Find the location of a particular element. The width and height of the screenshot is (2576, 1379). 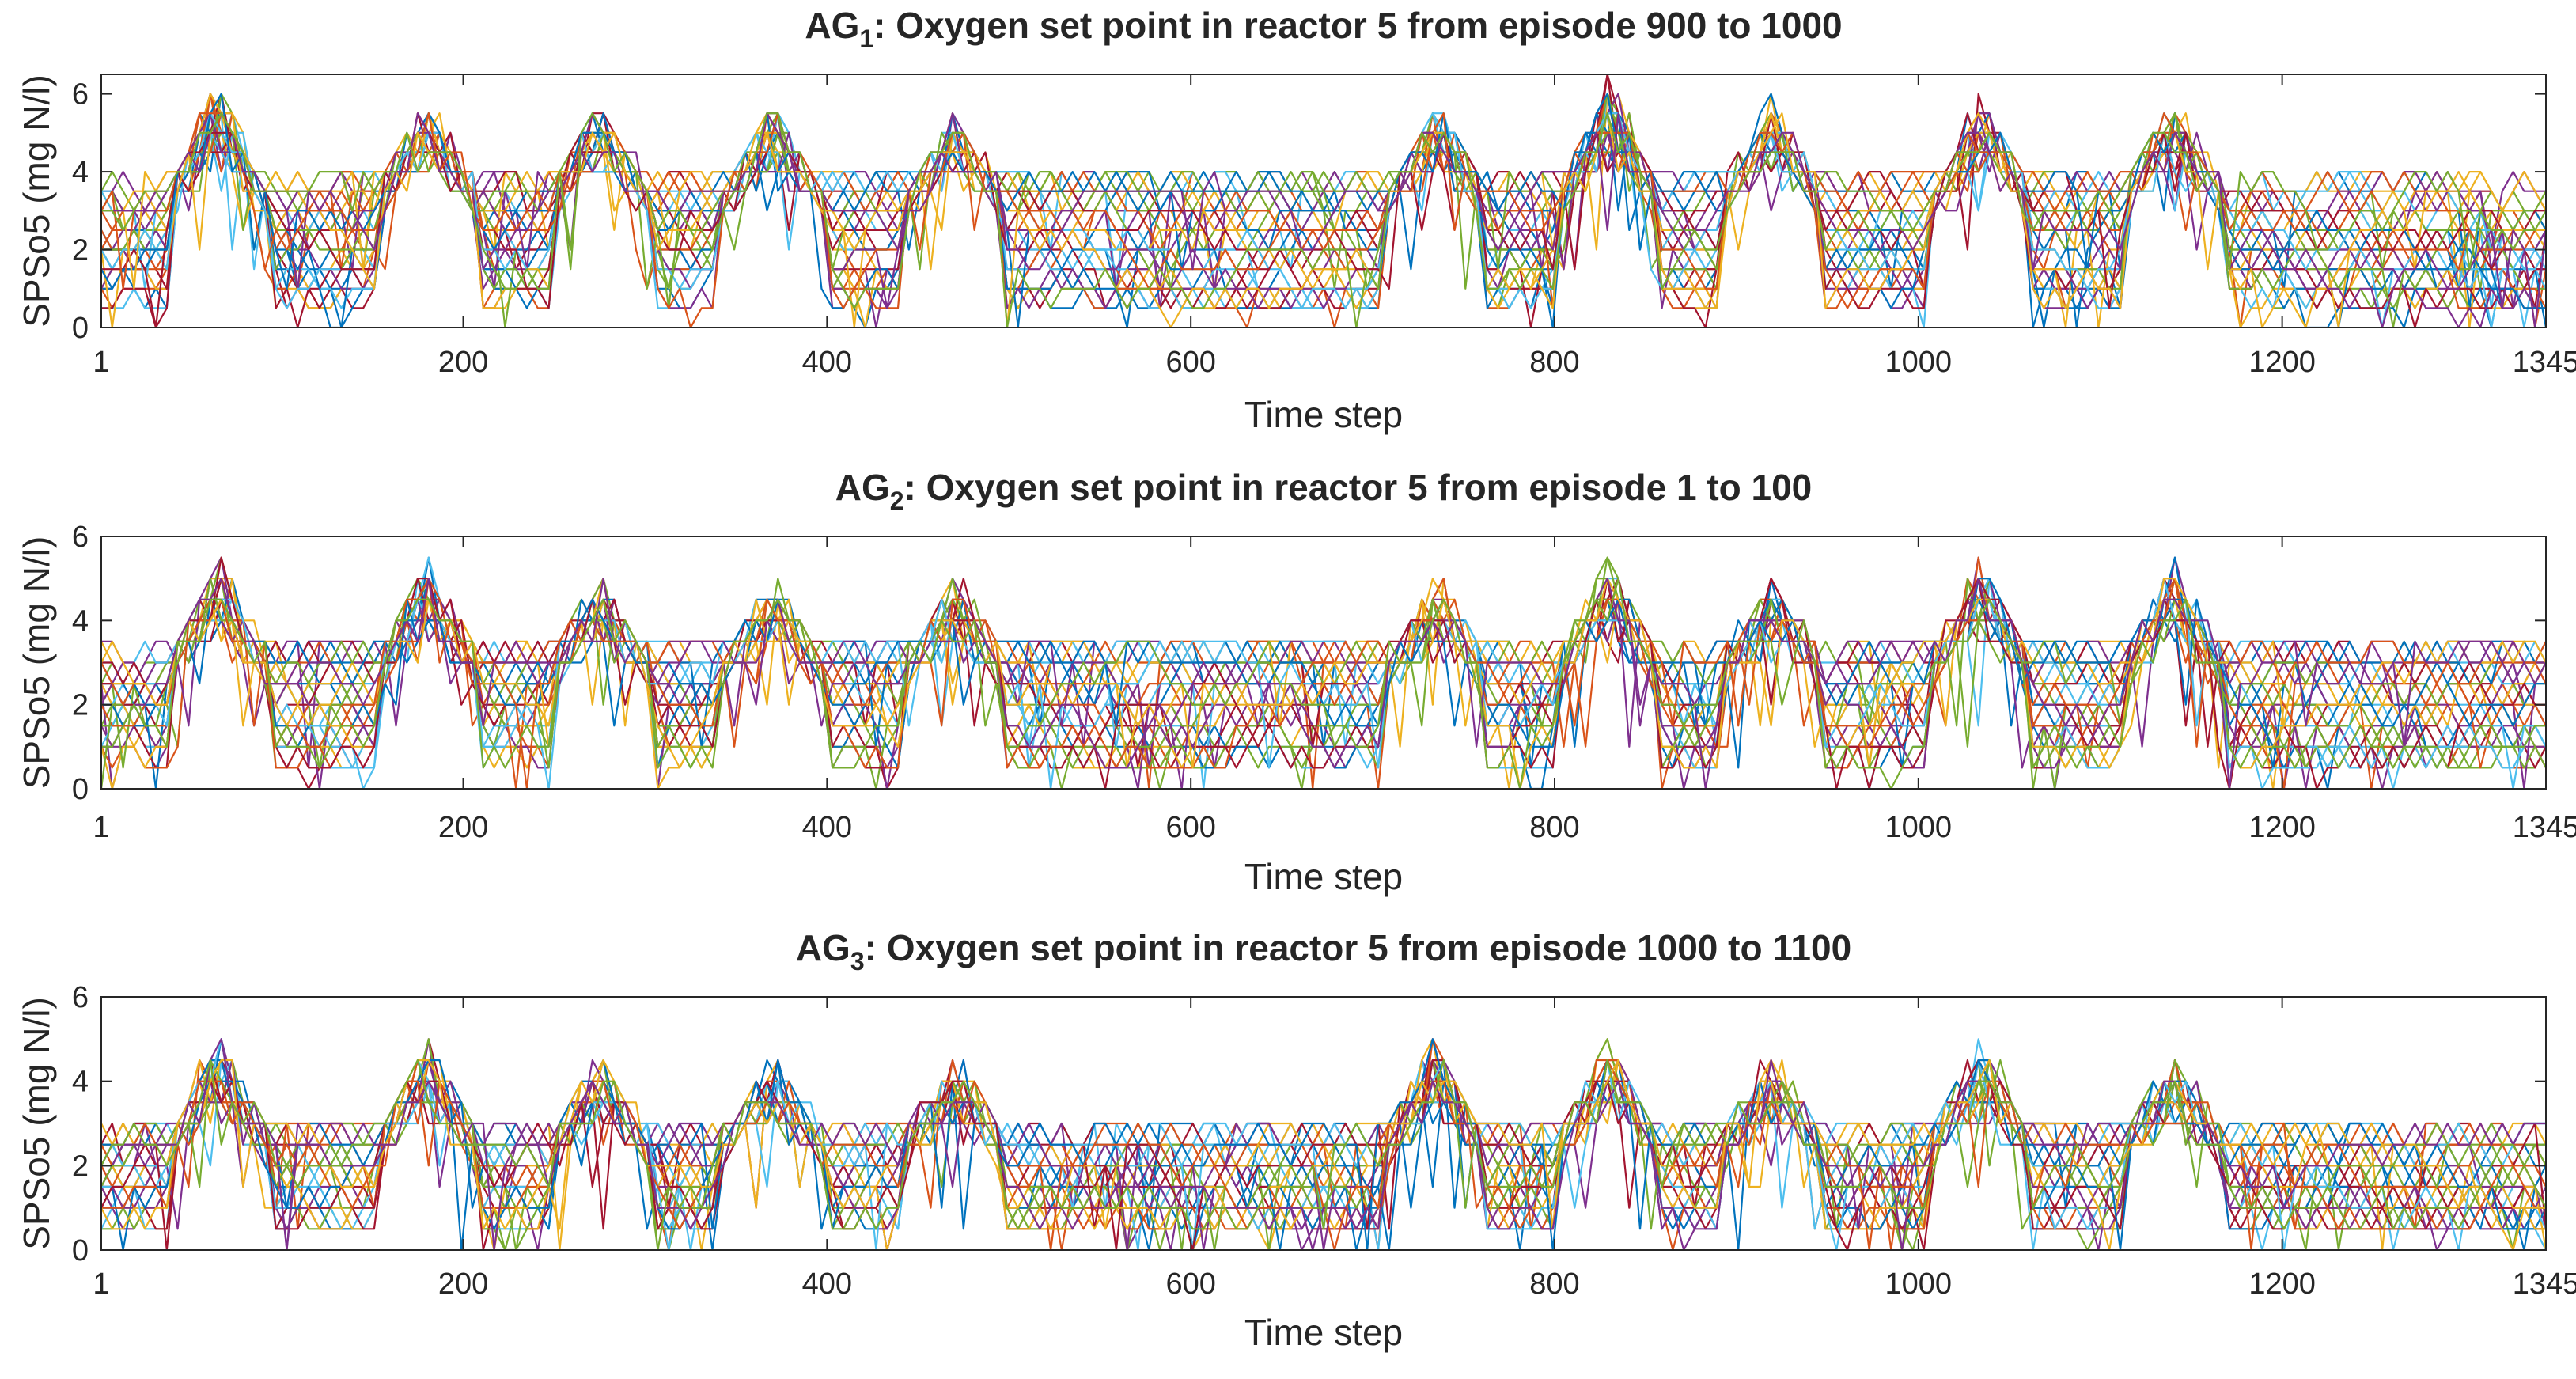

series-group is located at coordinates (1323, 1144).